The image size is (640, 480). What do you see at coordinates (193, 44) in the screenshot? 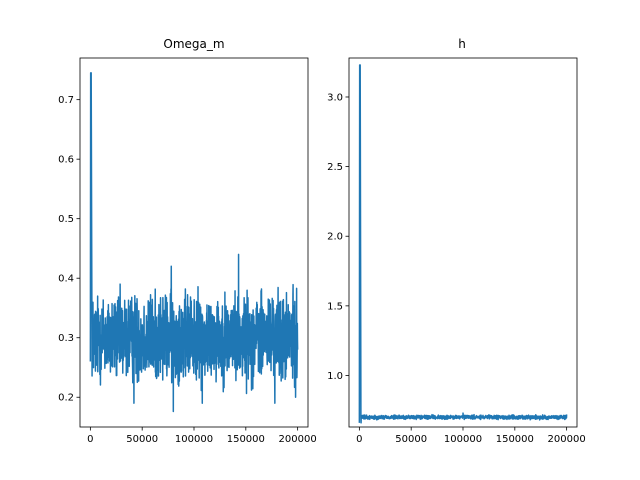
I see `chart-title-omega-m: Omega_m` at bounding box center [193, 44].